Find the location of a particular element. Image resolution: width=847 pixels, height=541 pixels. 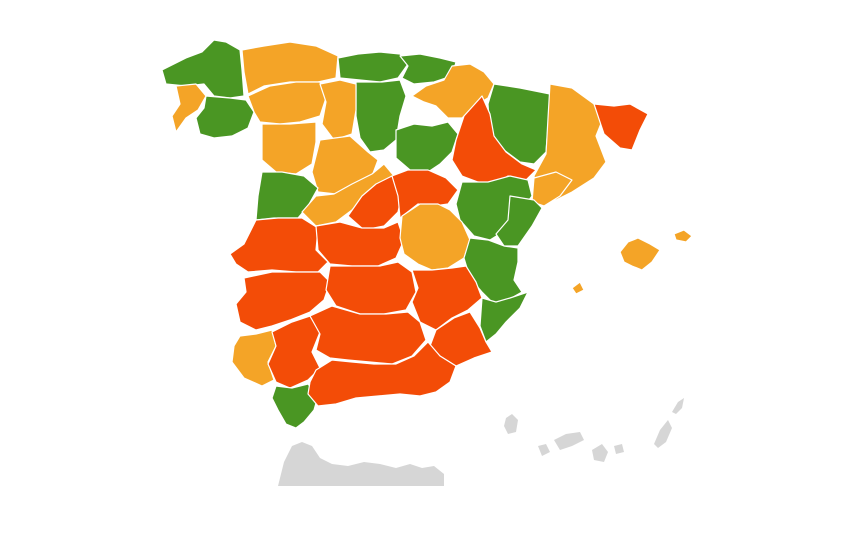

region-guadalajara is located at coordinates (425, 194).